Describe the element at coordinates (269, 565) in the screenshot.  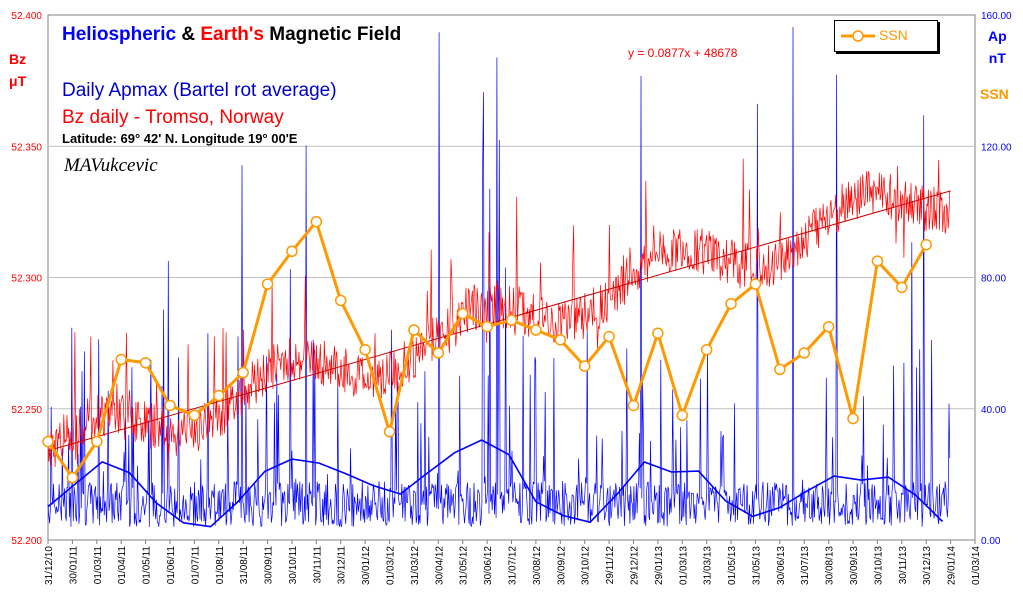
I see `x-tick-label: 30/09/11` at that location.